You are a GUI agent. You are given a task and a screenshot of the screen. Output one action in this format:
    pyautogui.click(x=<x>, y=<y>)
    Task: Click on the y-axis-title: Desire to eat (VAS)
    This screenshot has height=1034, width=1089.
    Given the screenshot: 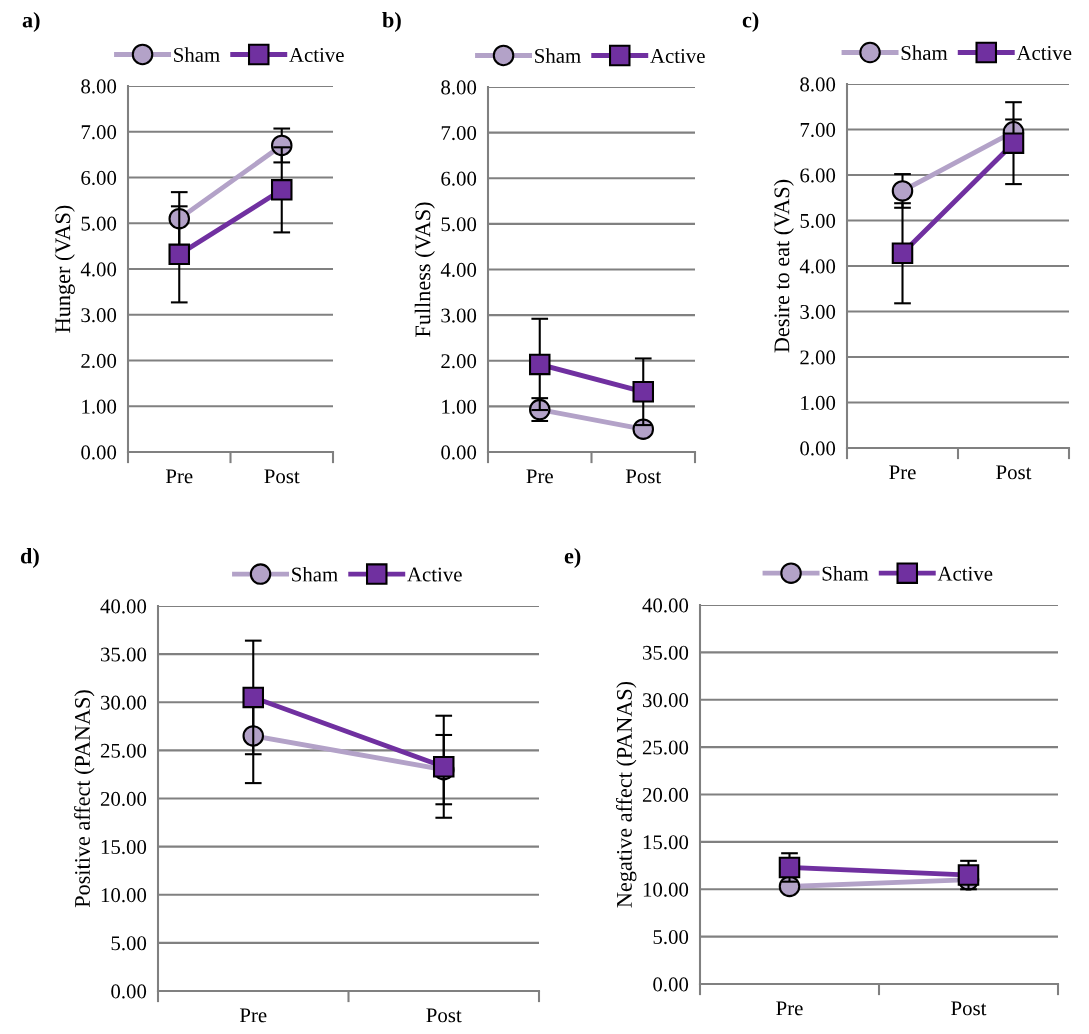 What is the action you would take?
    pyautogui.click(x=783, y=266)
    